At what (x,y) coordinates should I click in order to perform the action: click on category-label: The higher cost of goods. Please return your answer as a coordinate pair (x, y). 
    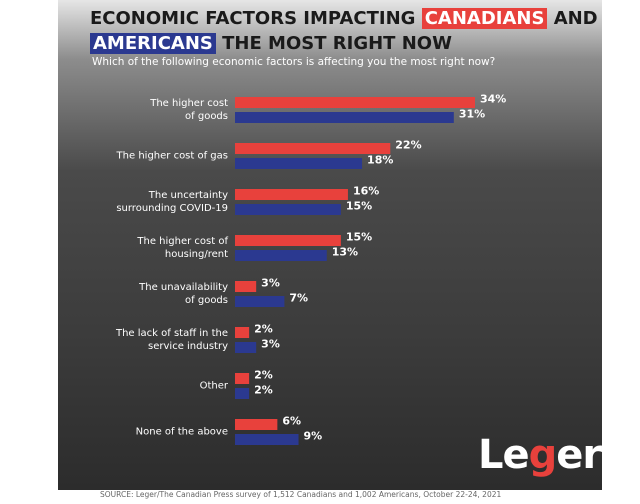
    Looking at the image, I should click on (189, 110).